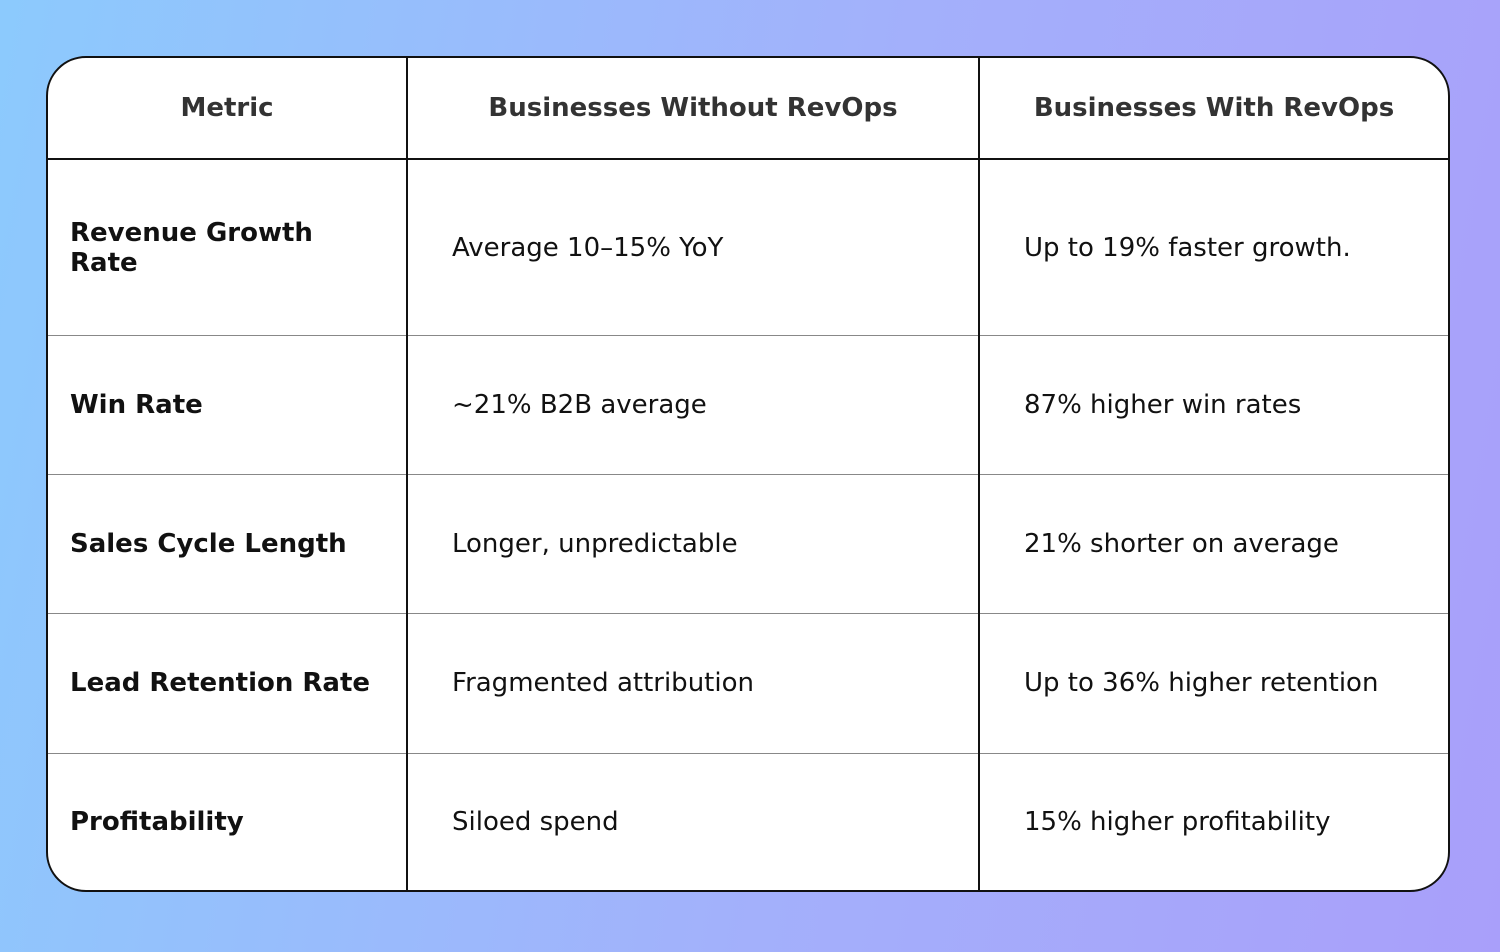 The width and height of the screenshot is (1500, 952). What do you see at coordinates (1213, 109) in the screenshot?
I see `header-cell: Businesses With RevOps` at bounding box center [1213, 109].